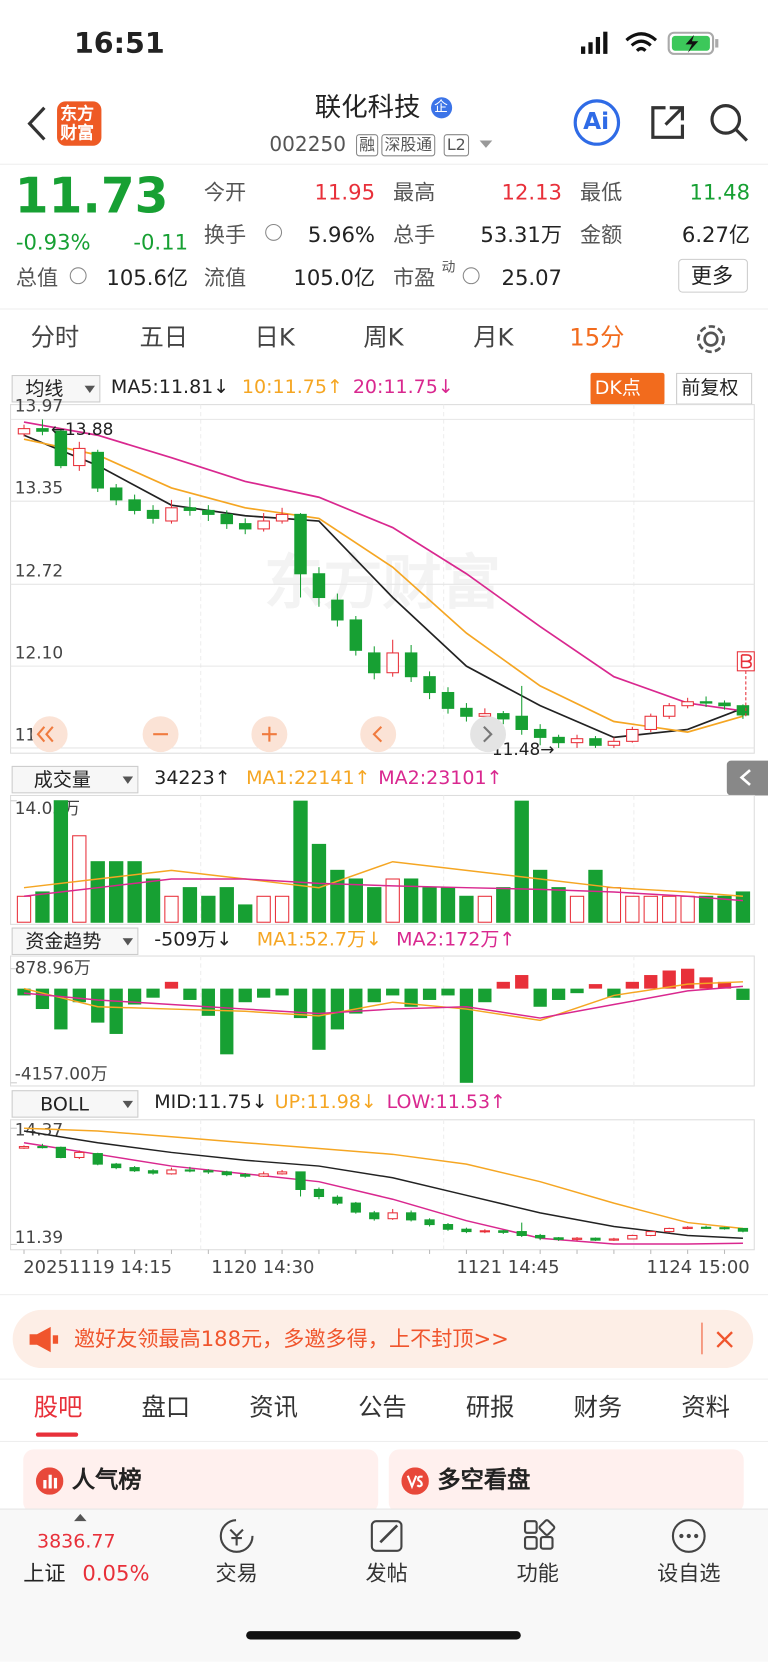 This screenshot has height=1662, width=768. What do you see at coordinates (711, 339) in the screenshot?
I see `settings-button` at bounding box center [711, 339].